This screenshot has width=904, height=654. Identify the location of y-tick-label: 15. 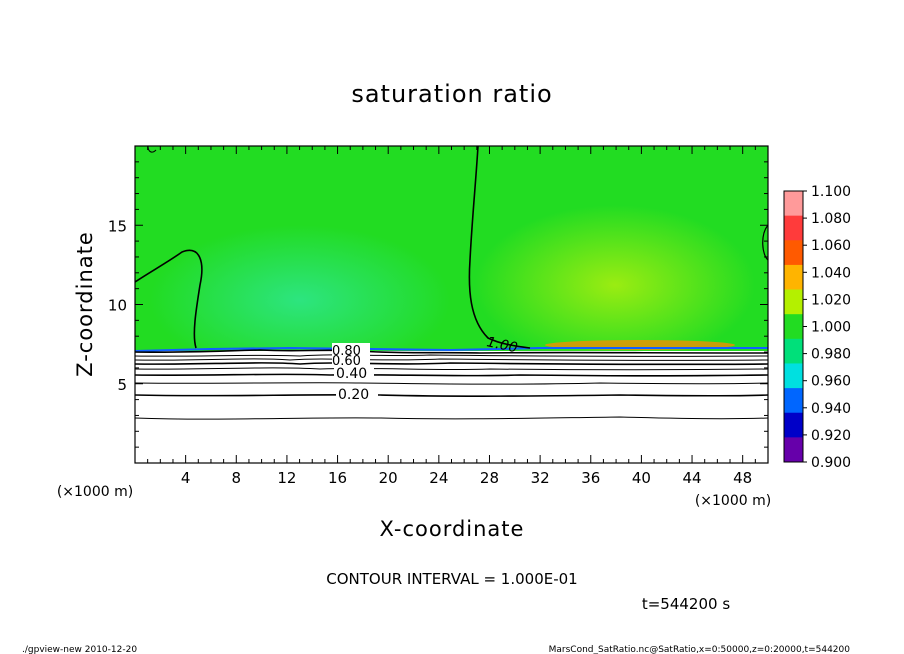
(117, 226).